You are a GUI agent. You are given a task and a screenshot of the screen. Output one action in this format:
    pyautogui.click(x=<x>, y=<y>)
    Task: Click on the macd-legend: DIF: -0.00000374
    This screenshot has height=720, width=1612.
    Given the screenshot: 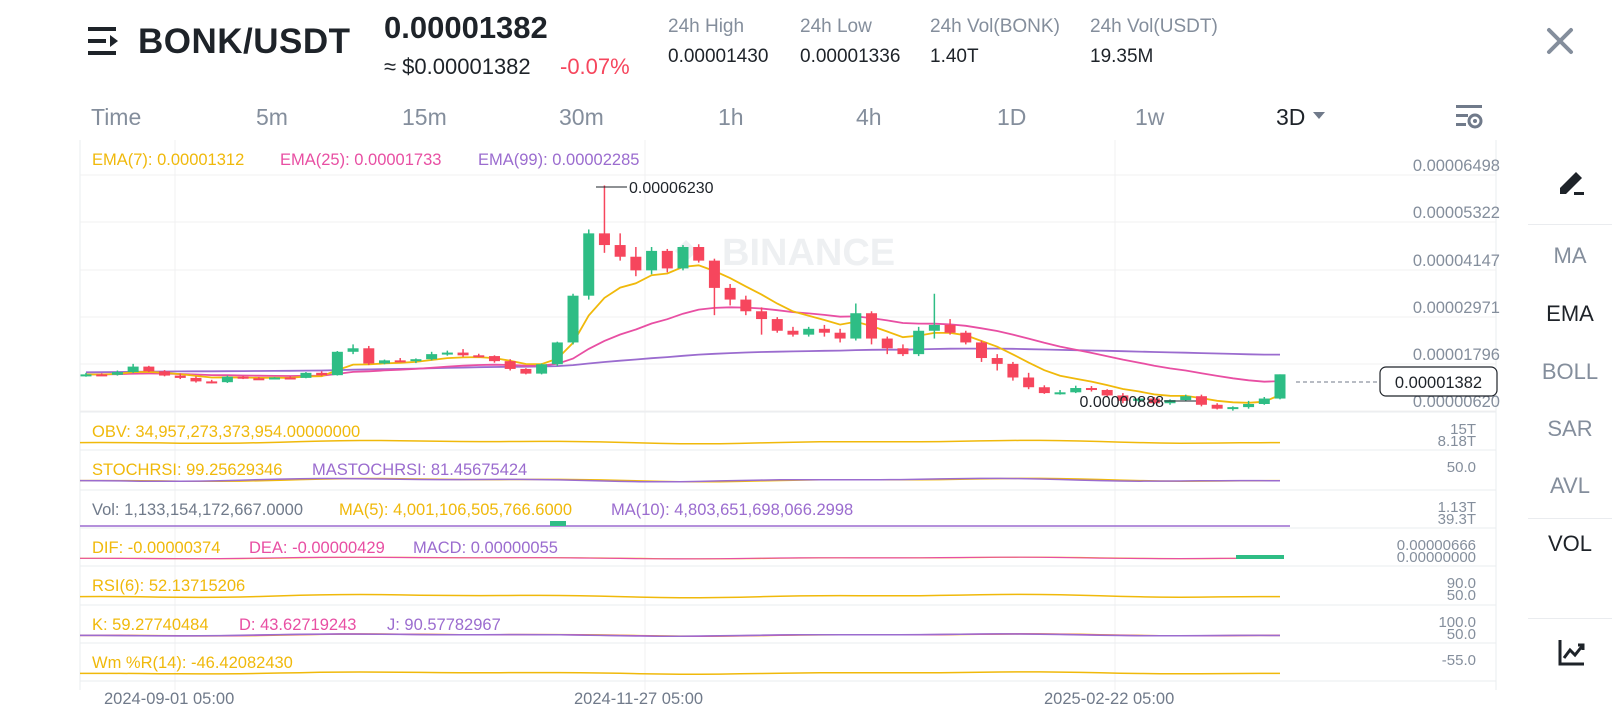 What is the action you would take?
    pyautogui.click(x=156, y=548)
    